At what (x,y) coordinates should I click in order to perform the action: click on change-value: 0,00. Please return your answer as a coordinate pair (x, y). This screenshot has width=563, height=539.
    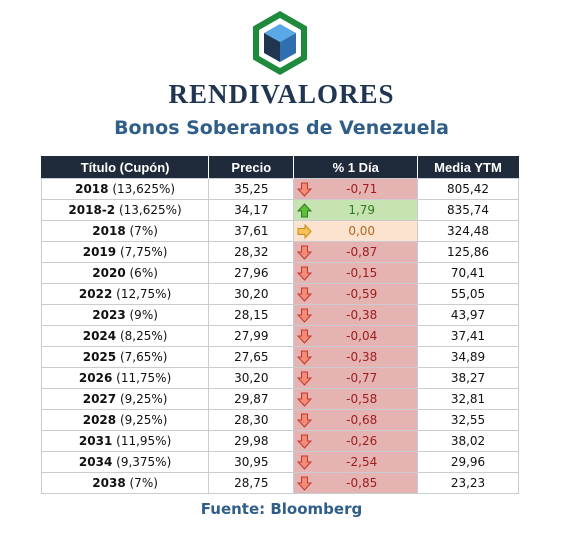
    Looking at the image, I should click on (362, 231).